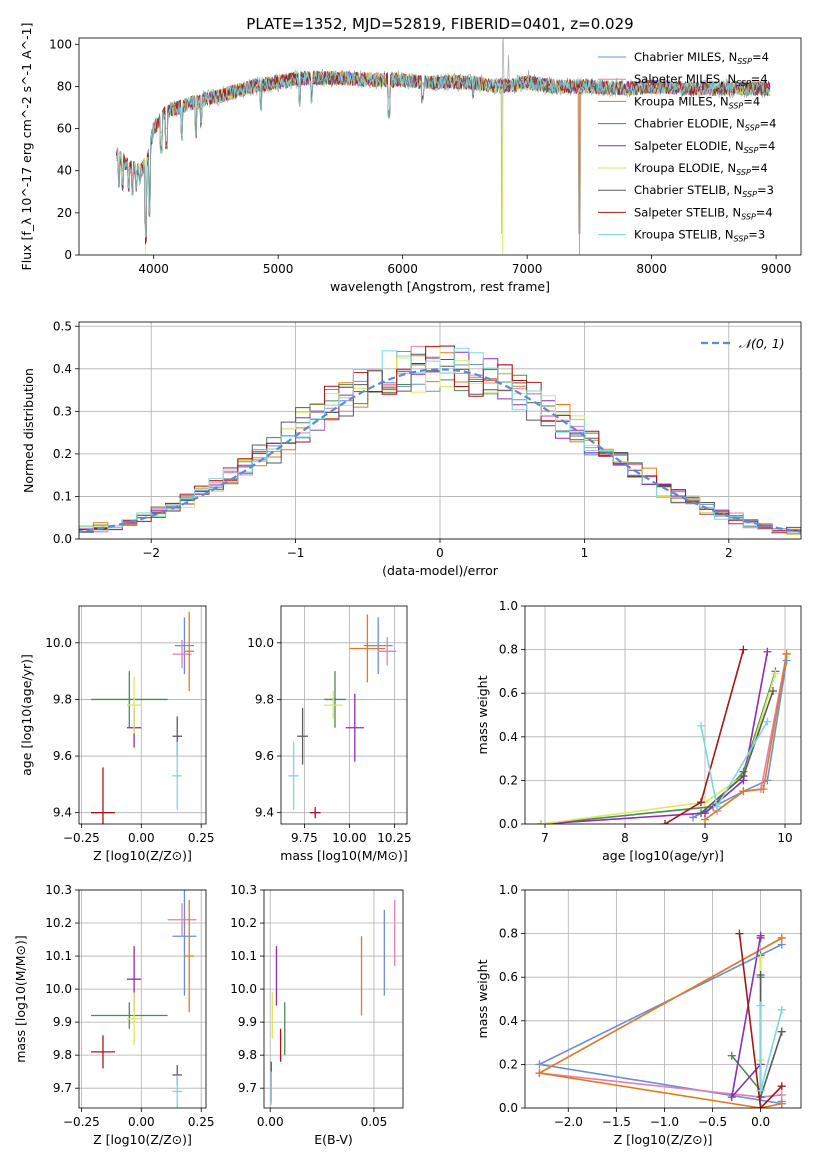  What do you see at coordinates (508, 890) in the screenshot?
I see `y-tick-label: 1.0` at bounding box center [508, 890].